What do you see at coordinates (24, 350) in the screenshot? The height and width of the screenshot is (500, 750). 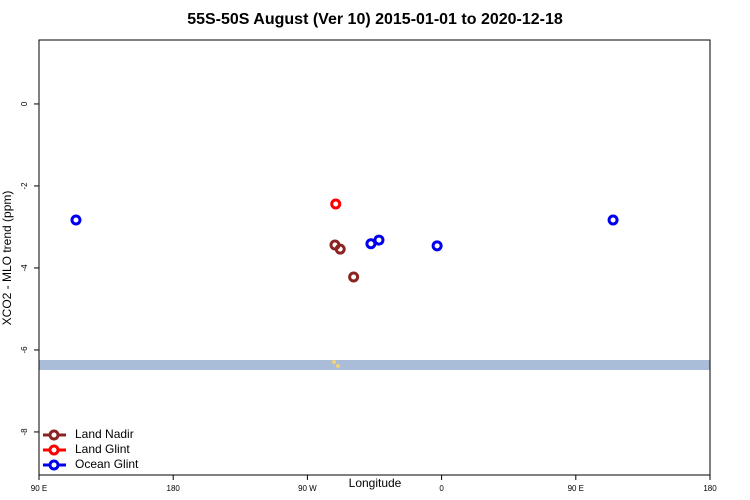 I see `y-tick-label: -6` at bounding box center [24, 350].